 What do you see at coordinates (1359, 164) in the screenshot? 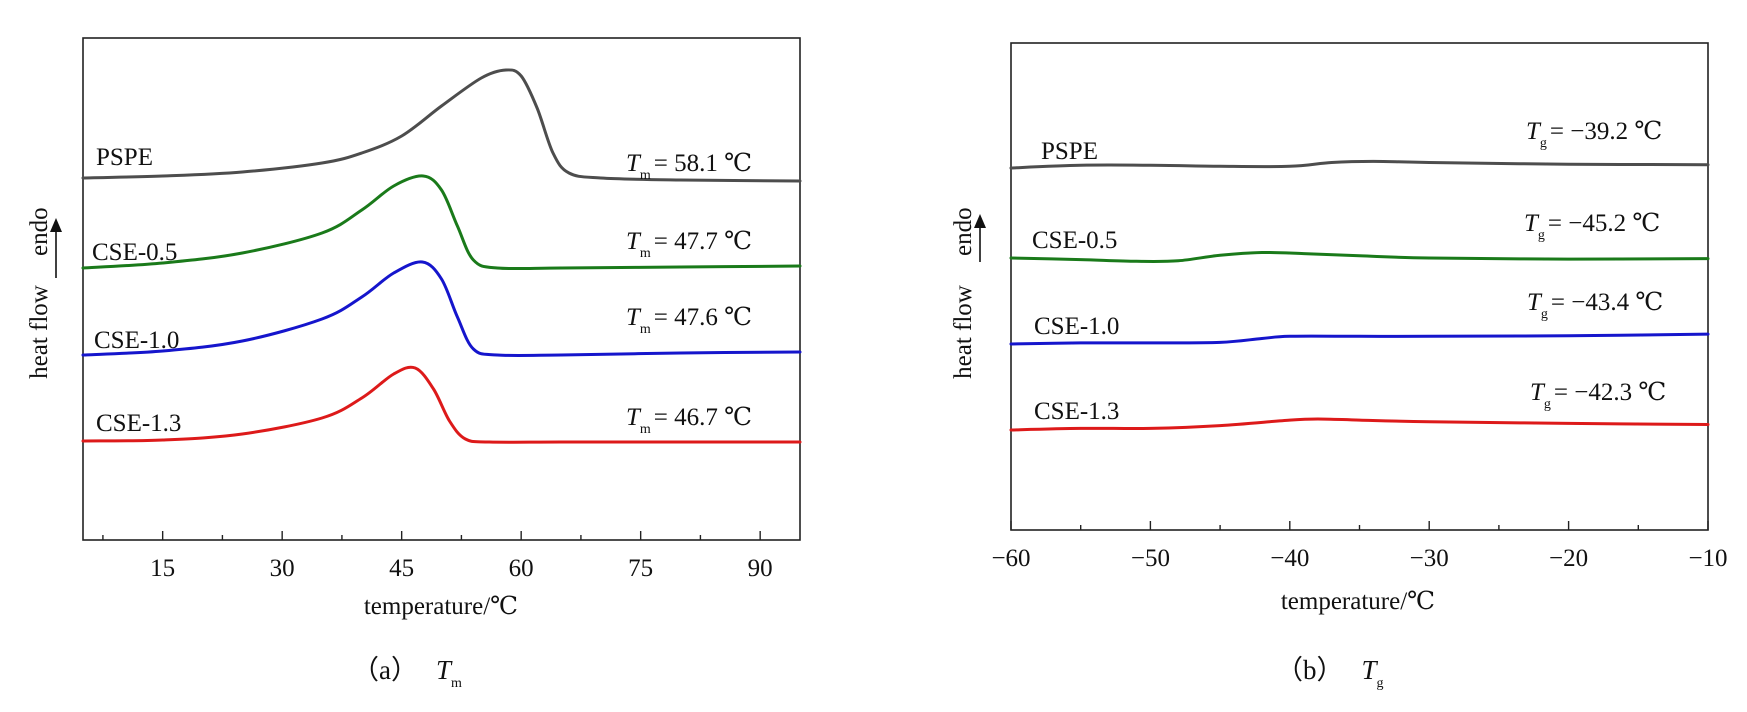
I see `series-line-pspe-b` at bounding box center [1359, 164].